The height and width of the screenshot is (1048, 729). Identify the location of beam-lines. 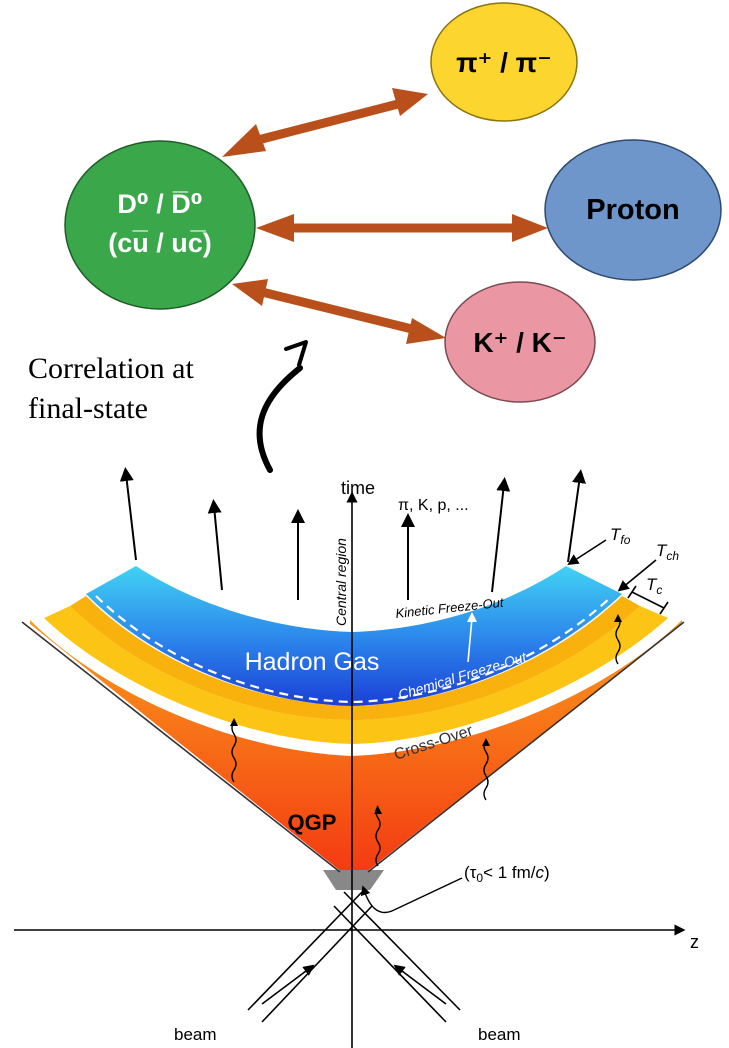
(354, 957).